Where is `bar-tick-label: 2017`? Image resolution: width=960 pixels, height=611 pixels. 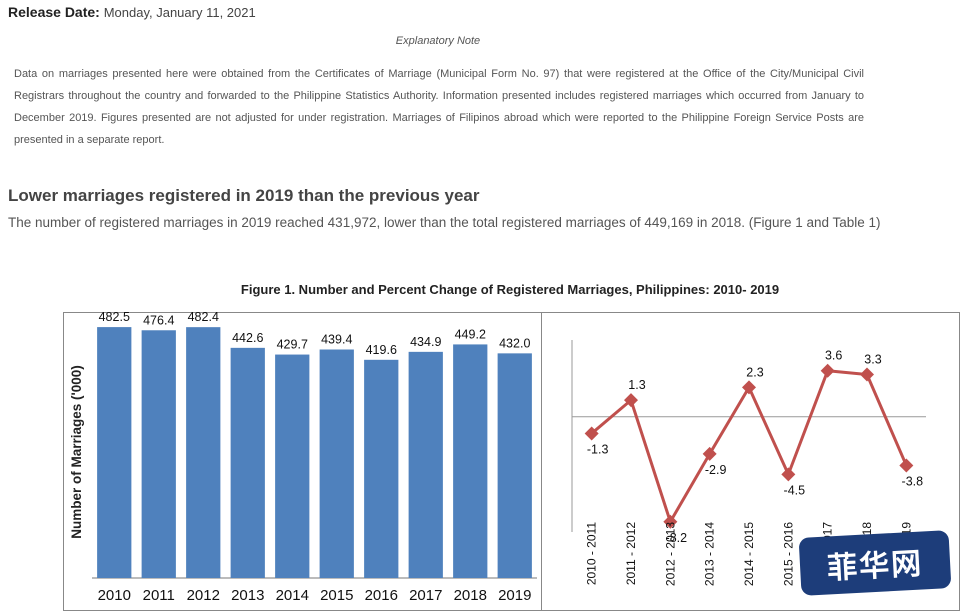 bar-tick-label: 2017 is located at coordinates (425, 595).